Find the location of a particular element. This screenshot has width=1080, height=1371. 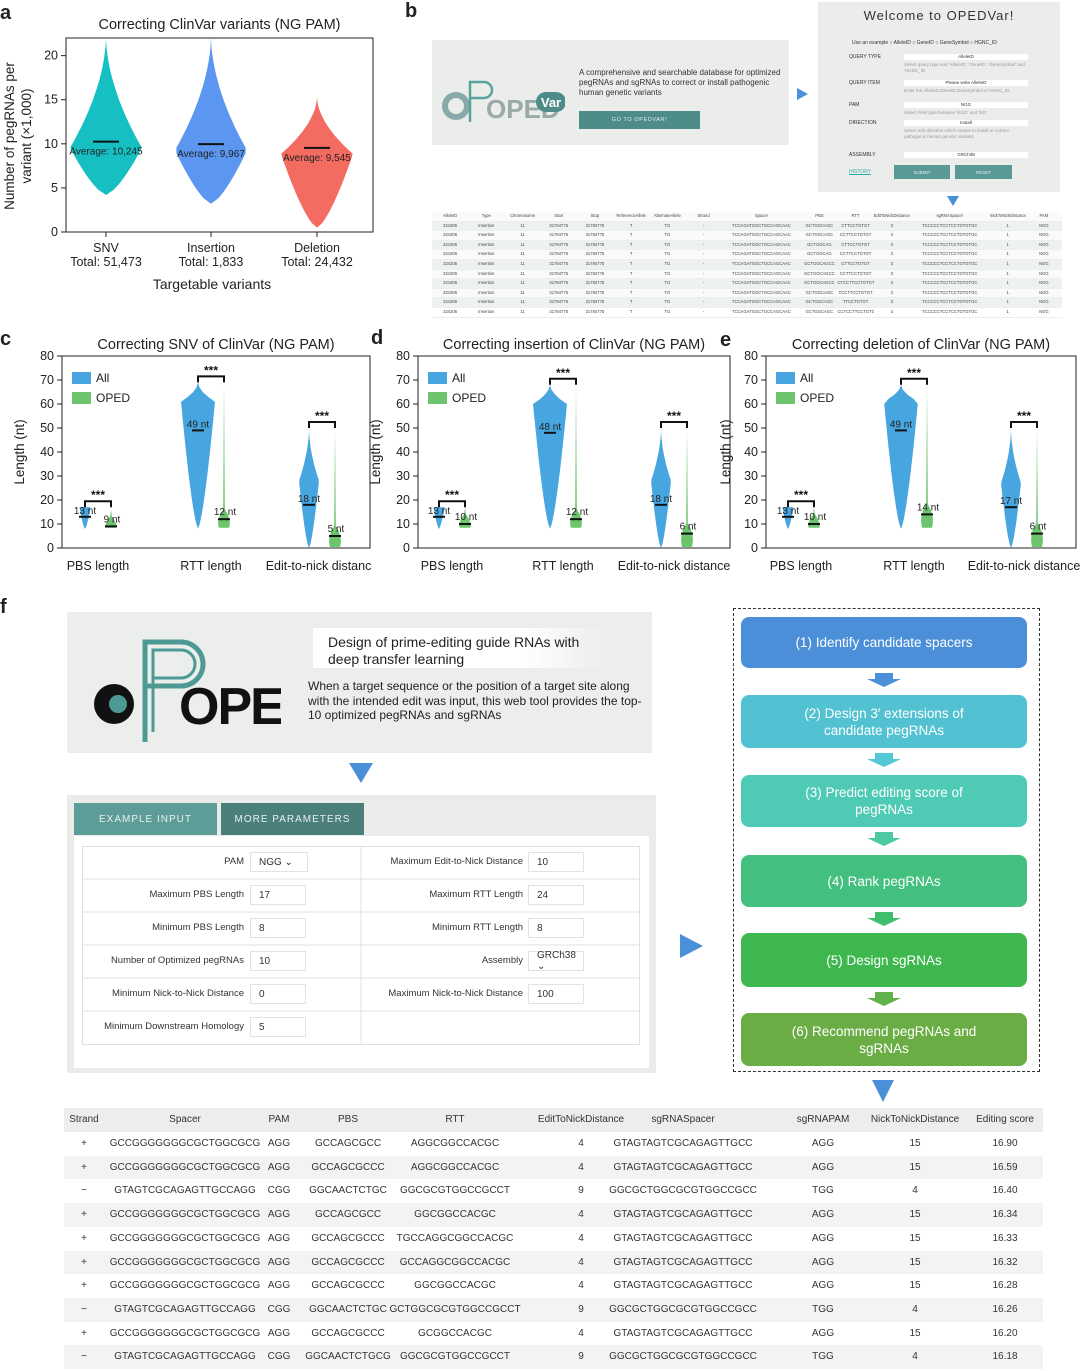

query-field-input: GRCh38 is located at coordinates (966, 155).